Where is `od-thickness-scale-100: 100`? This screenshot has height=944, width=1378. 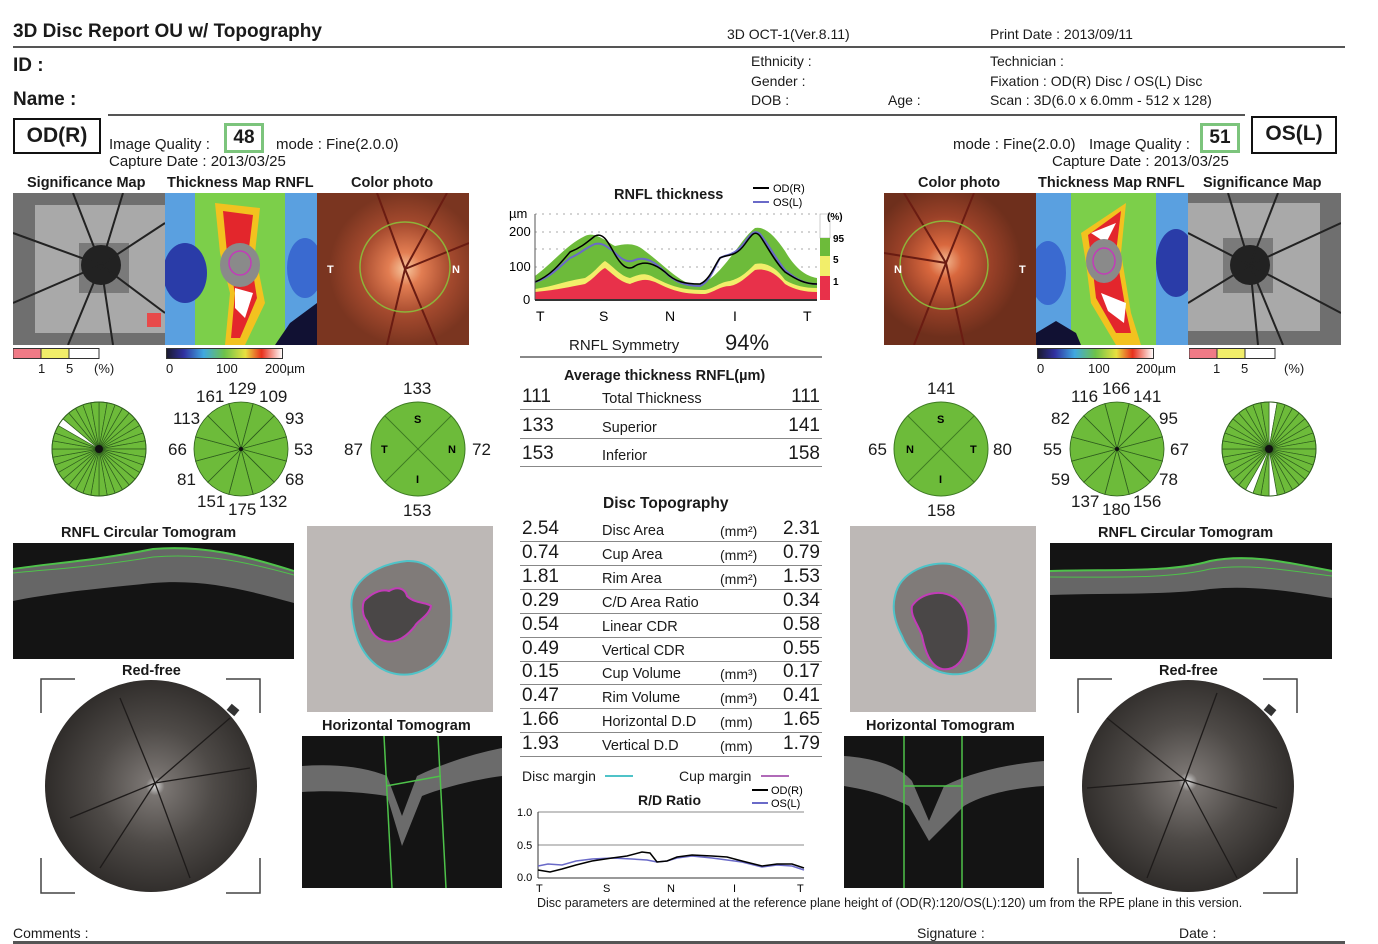 od-thickness-scale-100: 100 is located at coordinates (227, 368).